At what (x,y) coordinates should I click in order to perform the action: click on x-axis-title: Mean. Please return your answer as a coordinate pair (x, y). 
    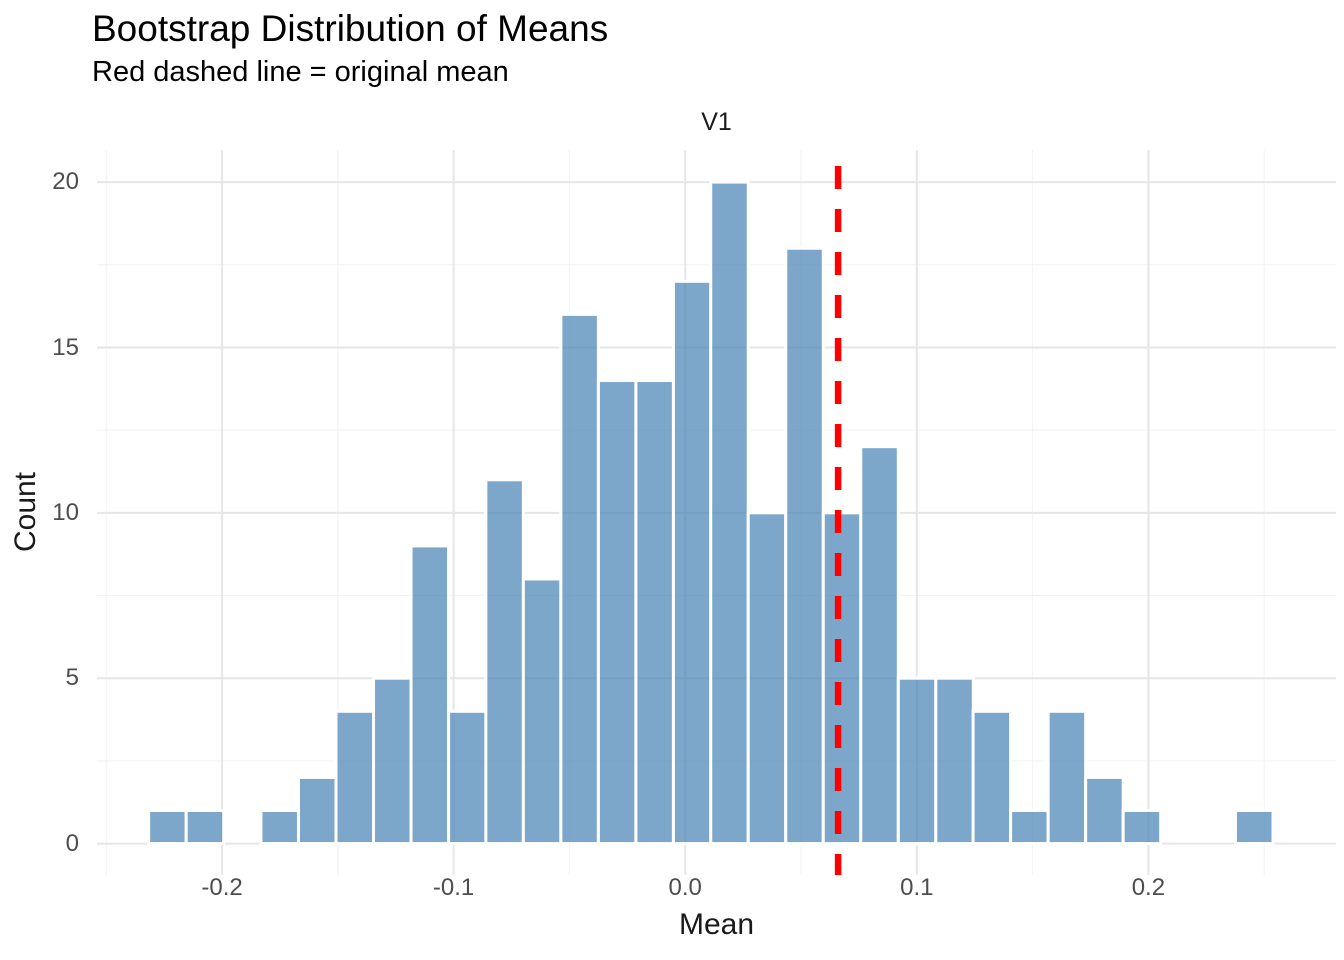
    Looking at the image, I should click on (716, 924).